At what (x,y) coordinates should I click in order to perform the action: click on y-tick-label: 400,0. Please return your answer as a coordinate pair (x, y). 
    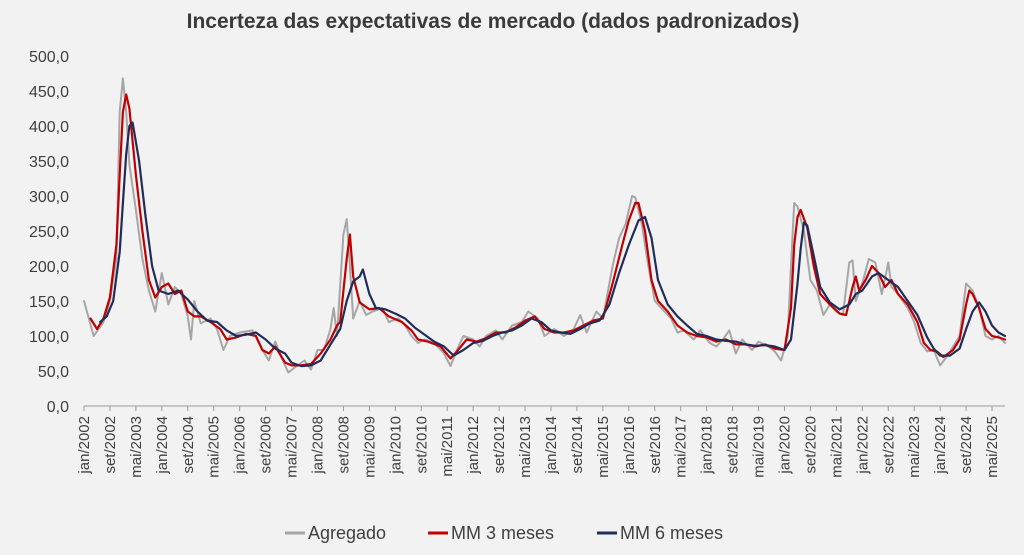
    Looking at the image, I should click on (49, 127).